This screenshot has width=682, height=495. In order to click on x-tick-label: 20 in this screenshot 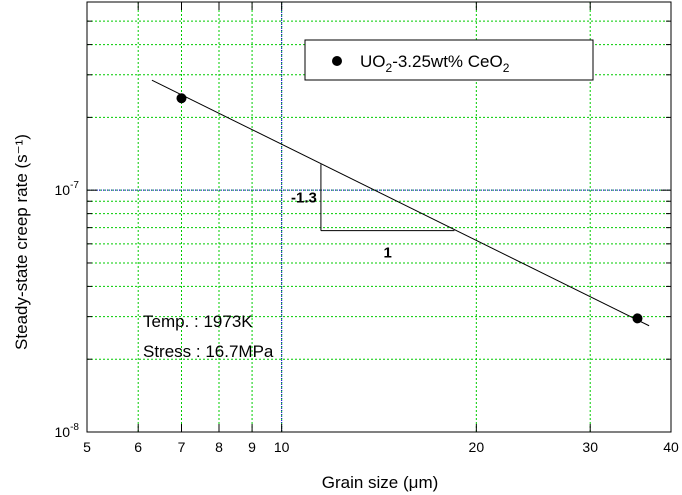, I will do `click(477, 447)`.